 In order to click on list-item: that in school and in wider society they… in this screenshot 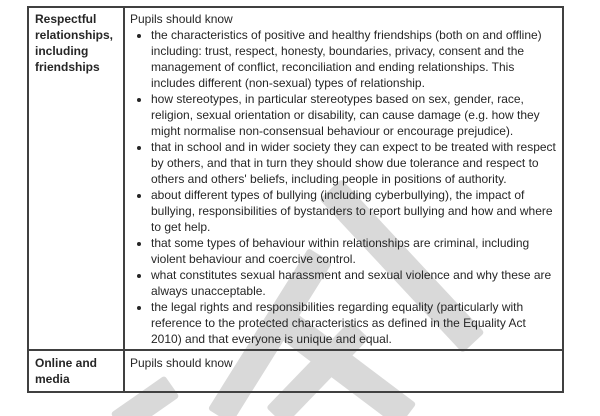, I will do `click(353, 163)`.